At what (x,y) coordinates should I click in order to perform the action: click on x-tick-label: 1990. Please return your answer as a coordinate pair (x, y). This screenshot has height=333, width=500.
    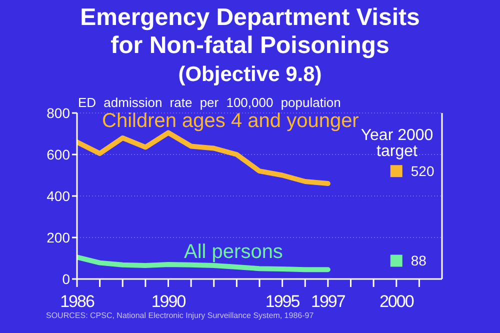
    Looking at the image, I should click on (168, 301).